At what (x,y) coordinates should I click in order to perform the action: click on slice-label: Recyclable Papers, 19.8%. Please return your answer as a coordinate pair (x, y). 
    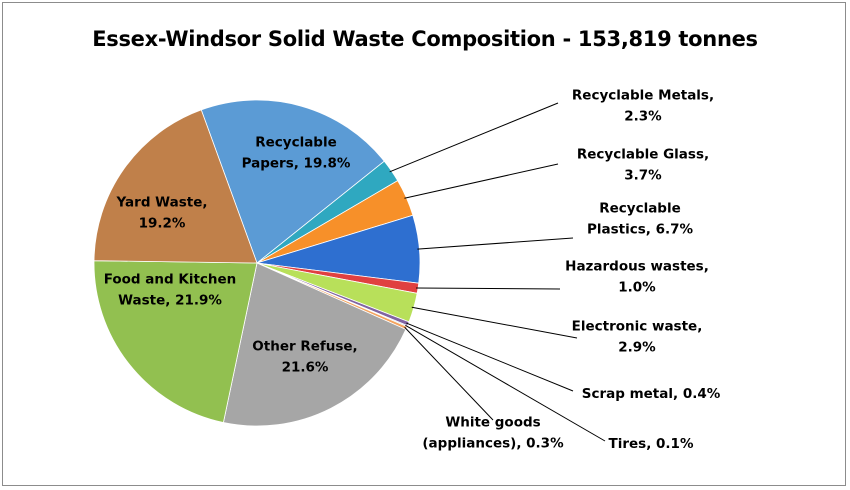
    Looking at the image, I should click on (296, 153).